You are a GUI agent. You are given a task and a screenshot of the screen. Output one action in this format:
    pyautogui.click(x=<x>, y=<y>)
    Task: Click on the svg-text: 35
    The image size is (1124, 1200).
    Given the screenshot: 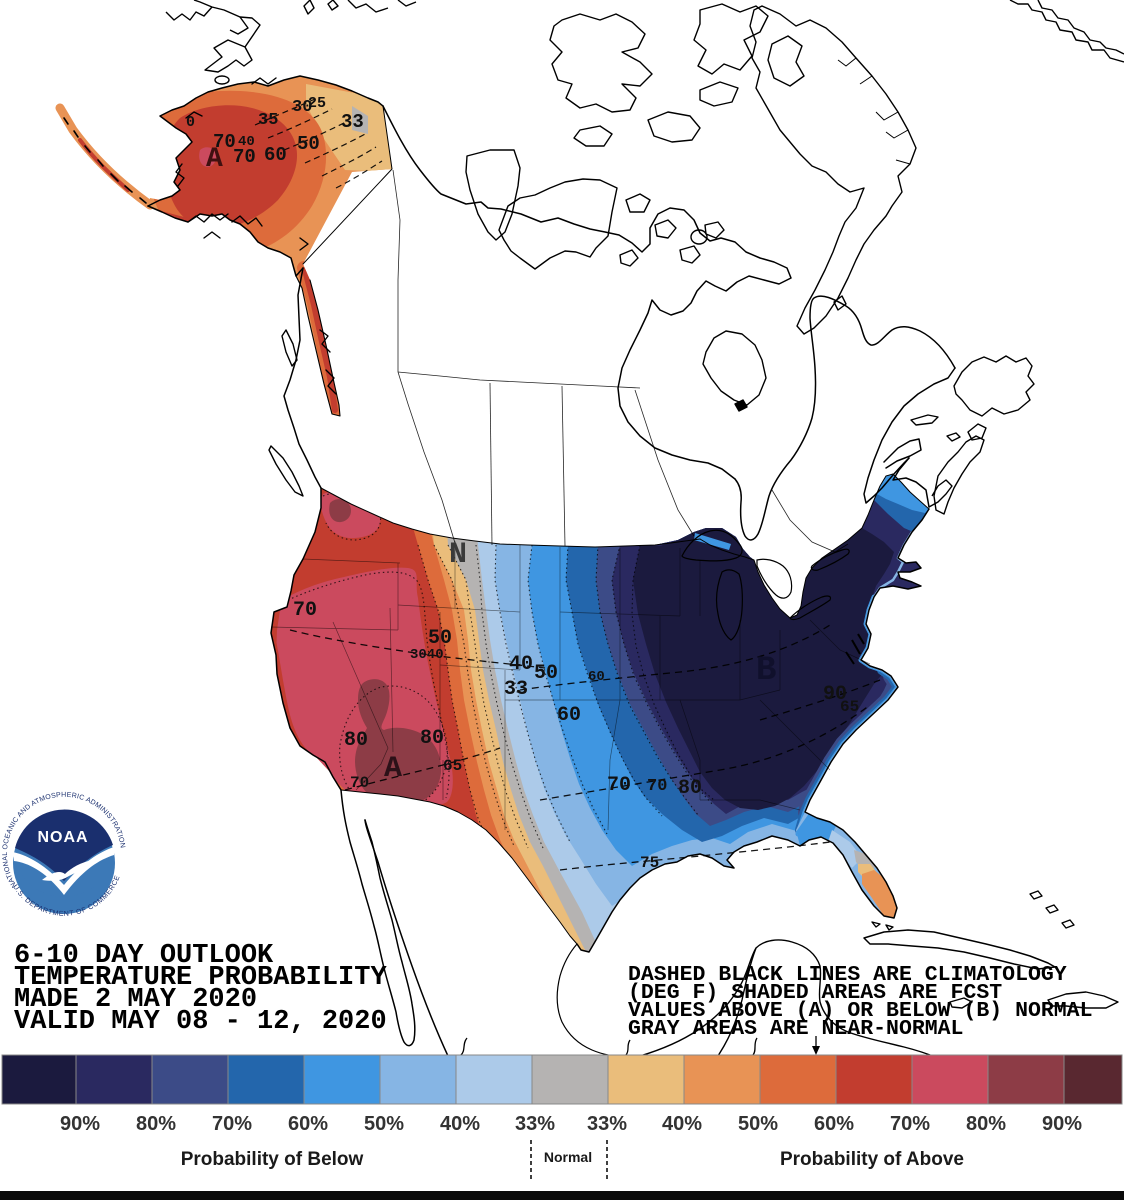 What is the action you would take?
    pyautogui.click(x=268, y=120)
    